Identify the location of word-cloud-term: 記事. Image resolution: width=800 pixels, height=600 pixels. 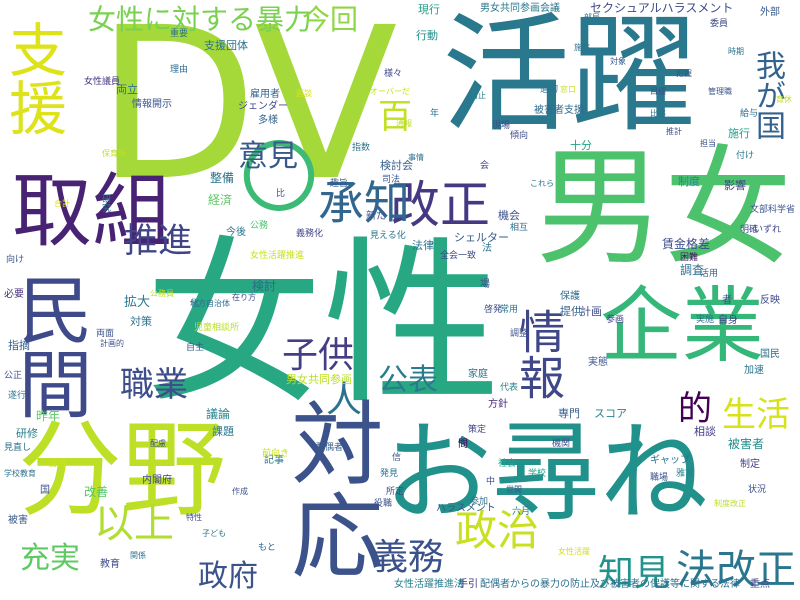
(274, 460).